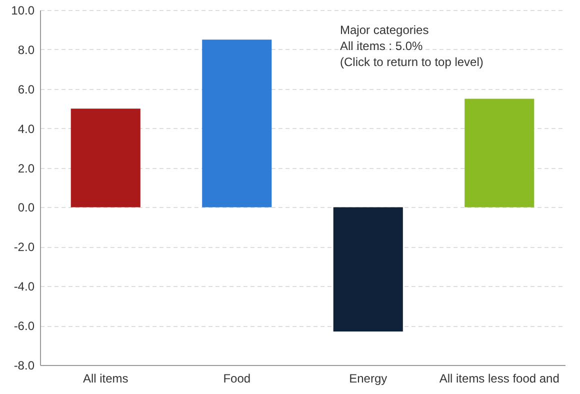 The image size is (580, 394). I want to click on y-tick-label: 6.0, so click(26, 89).